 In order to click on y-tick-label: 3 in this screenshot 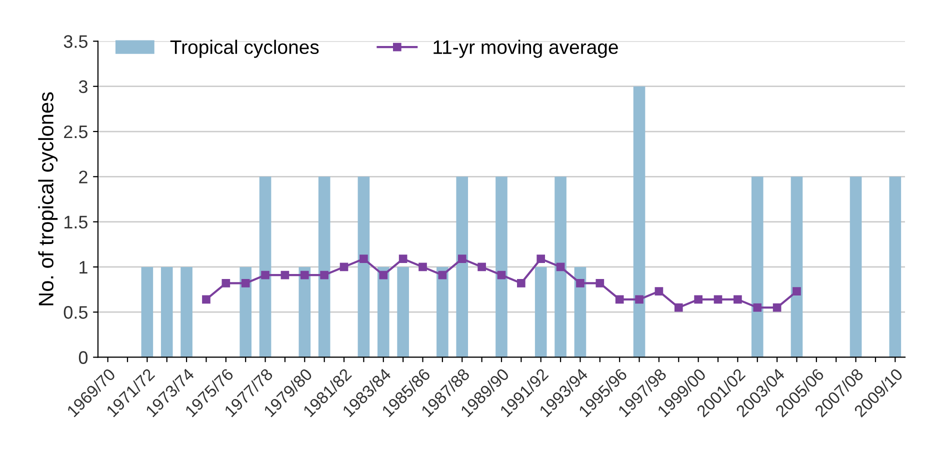, I will do `click(83, 87)`.